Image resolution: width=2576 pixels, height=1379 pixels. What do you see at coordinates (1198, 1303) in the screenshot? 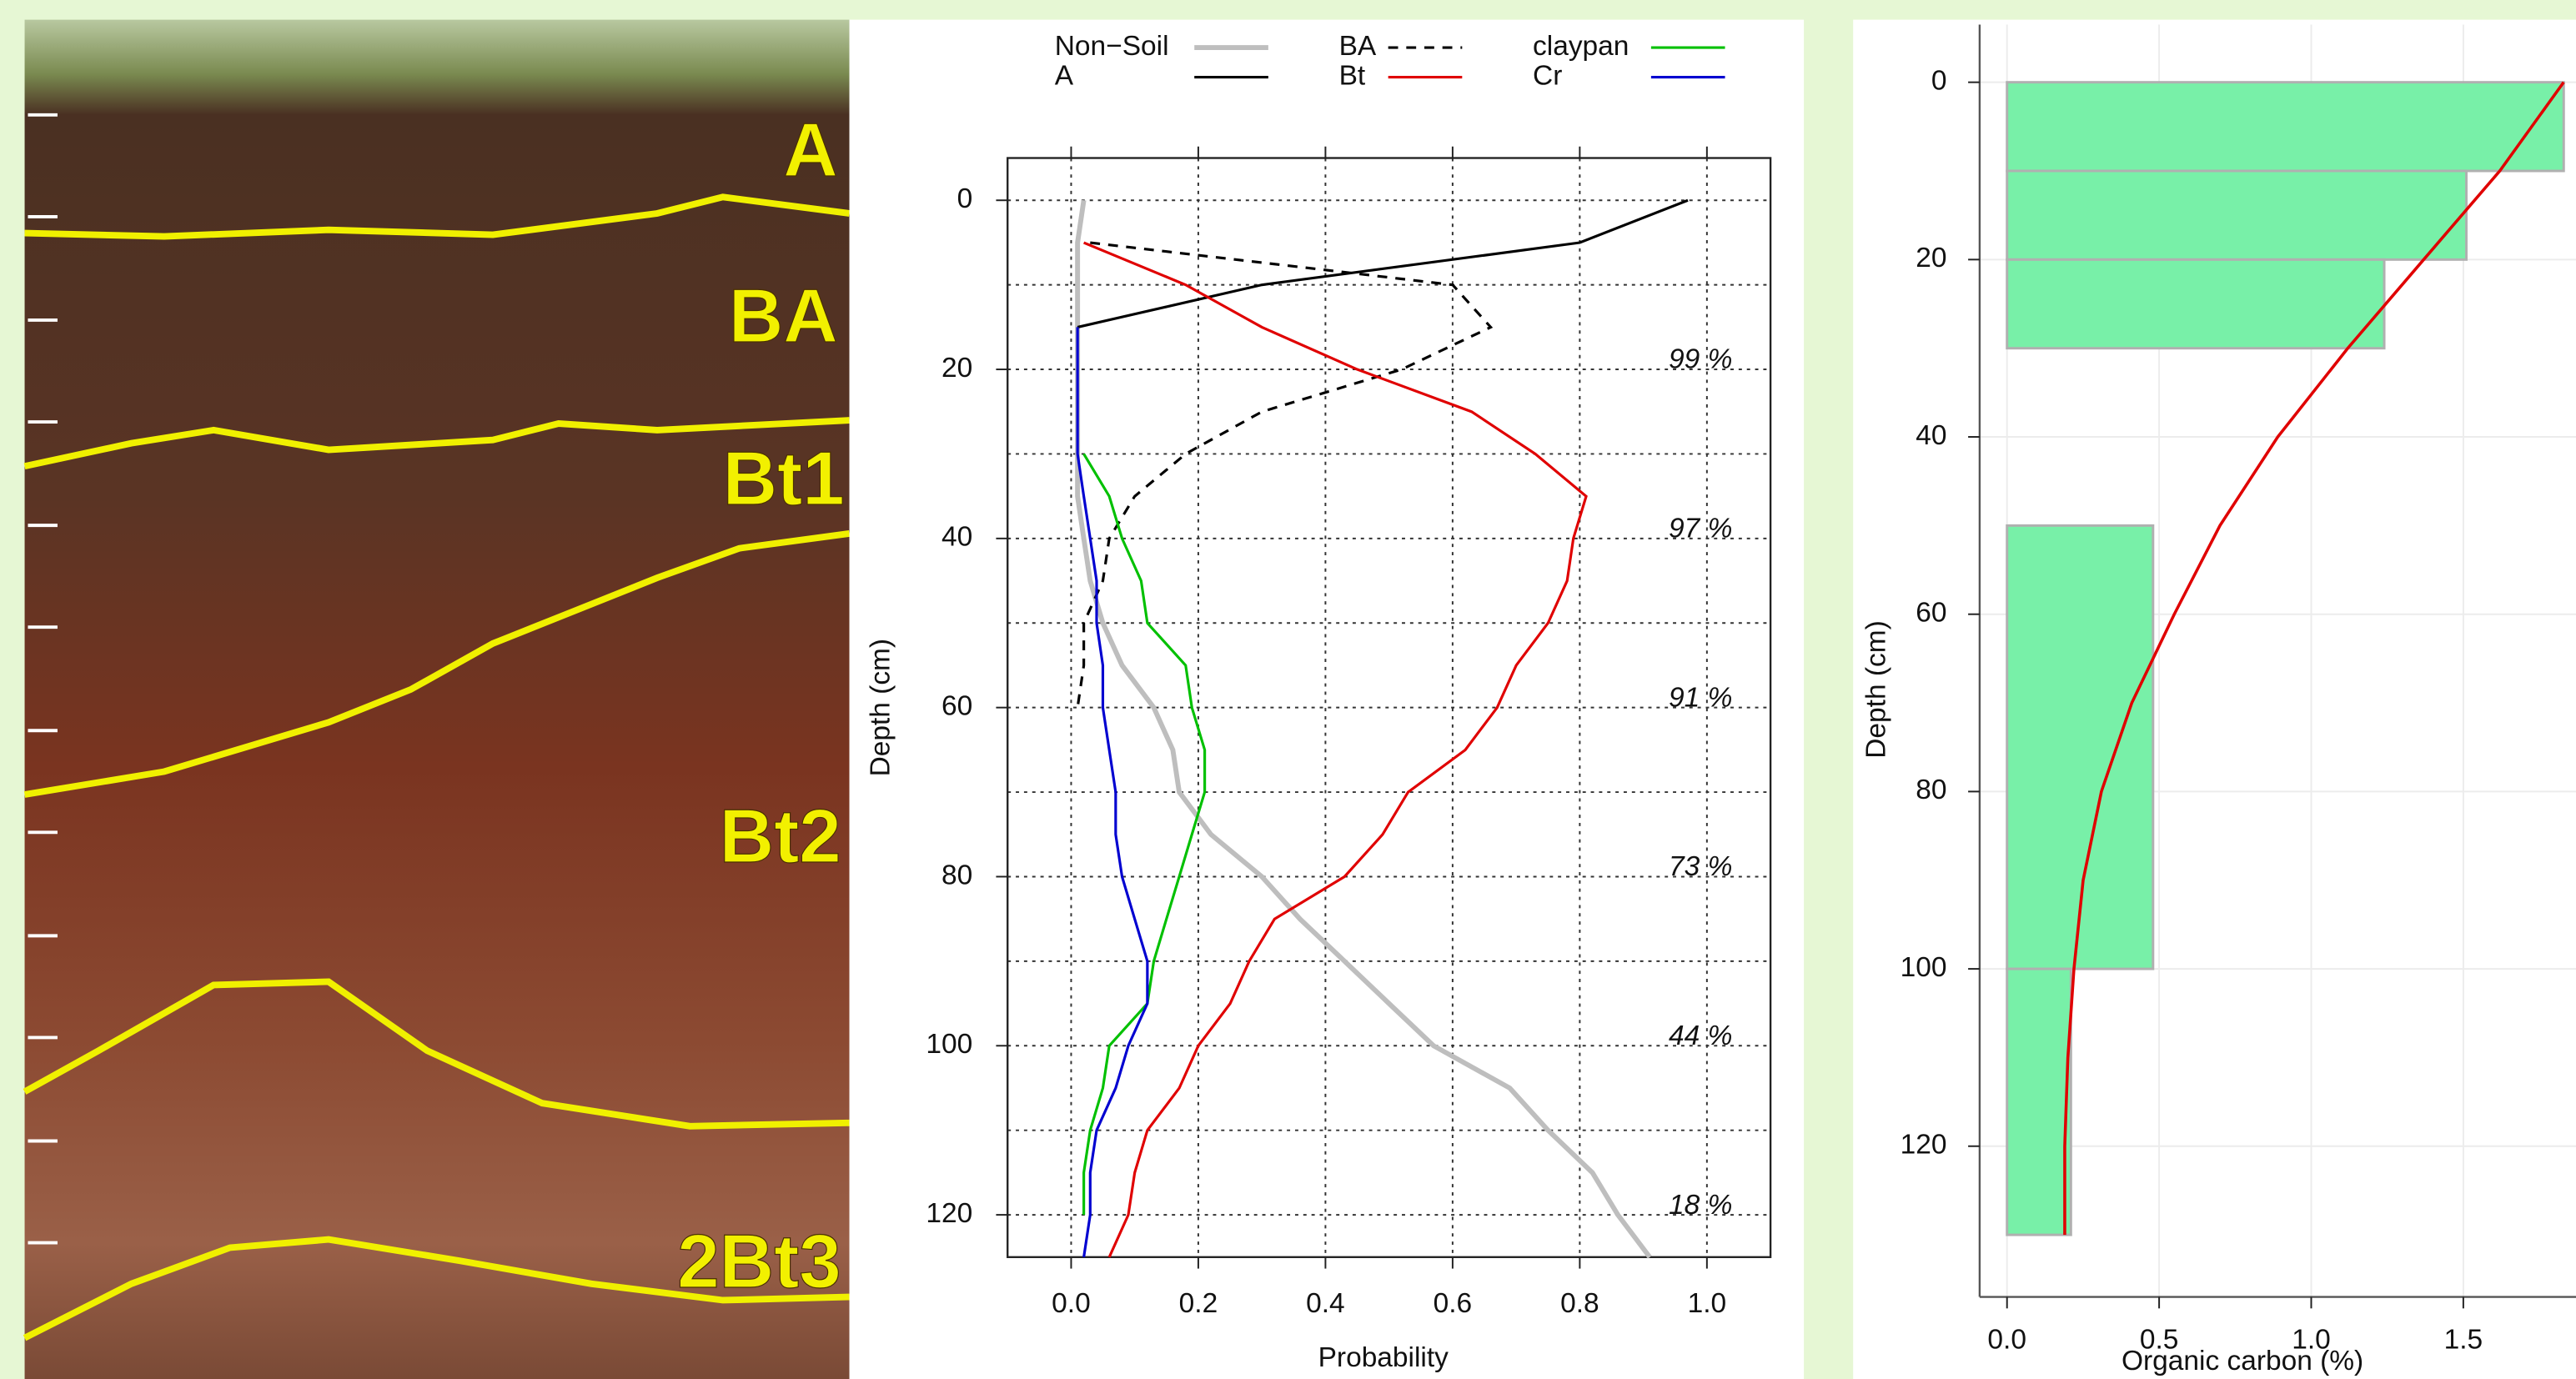
I see `x-tick-label: 0.2` at bounding box center [1198, 1303].